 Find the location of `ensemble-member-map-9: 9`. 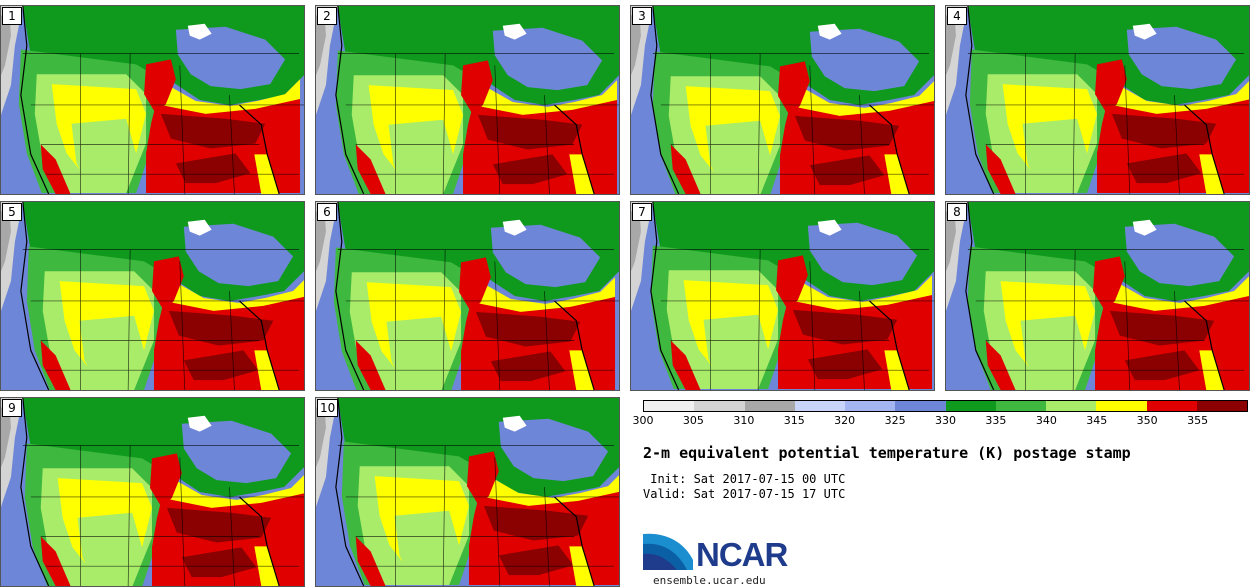

ensemble-member-map-9: 9 is located at coordinates (152, 492).